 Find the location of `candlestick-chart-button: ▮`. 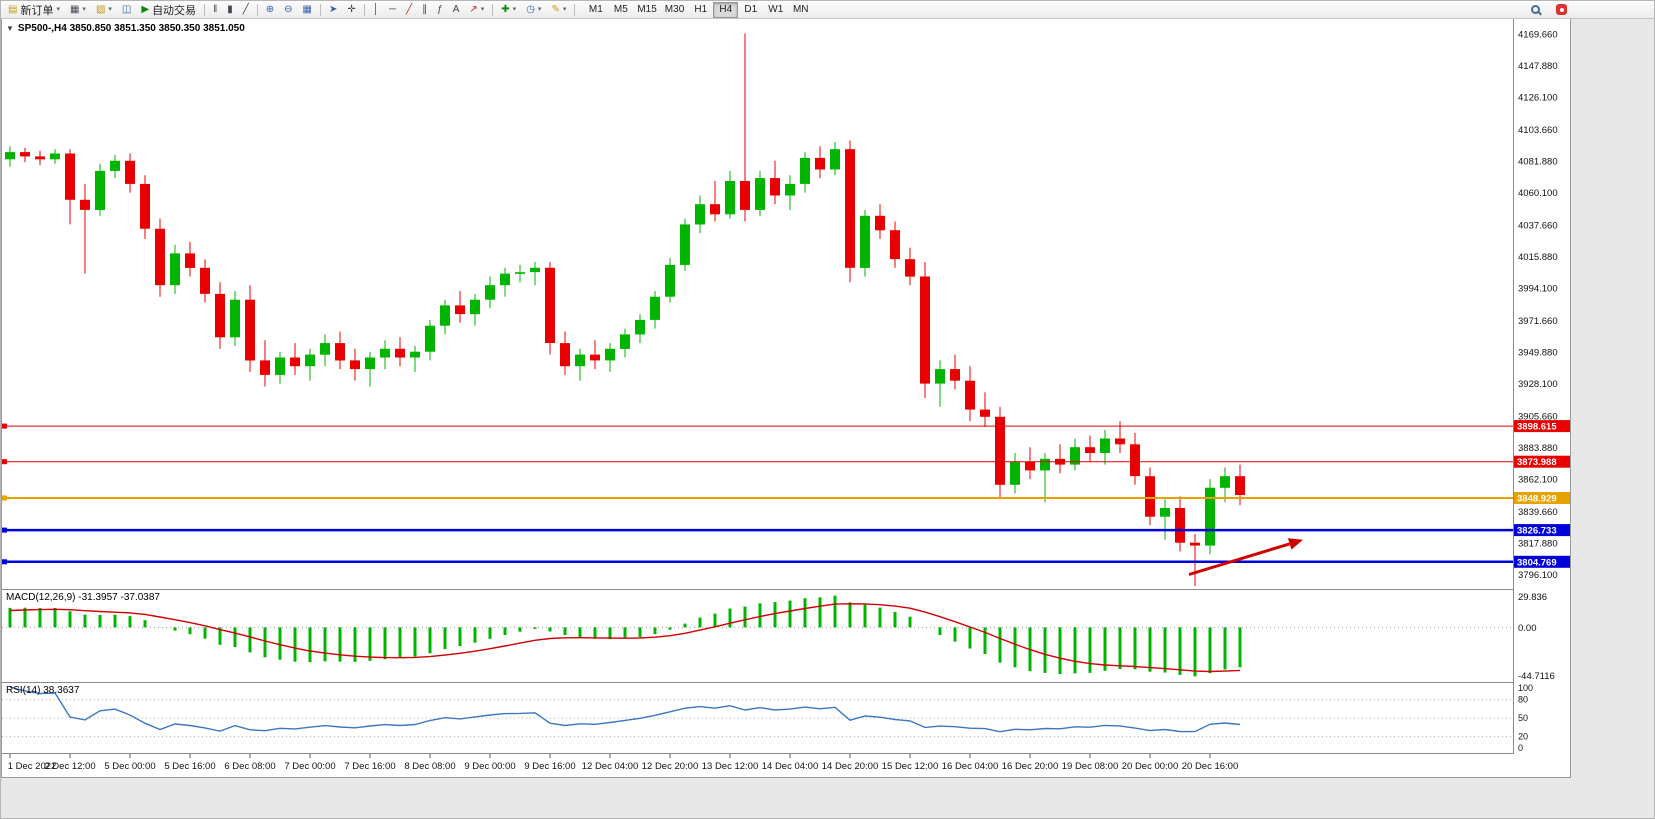

candlestick-chart-button: ▮ is located at coordinates (230, 10).